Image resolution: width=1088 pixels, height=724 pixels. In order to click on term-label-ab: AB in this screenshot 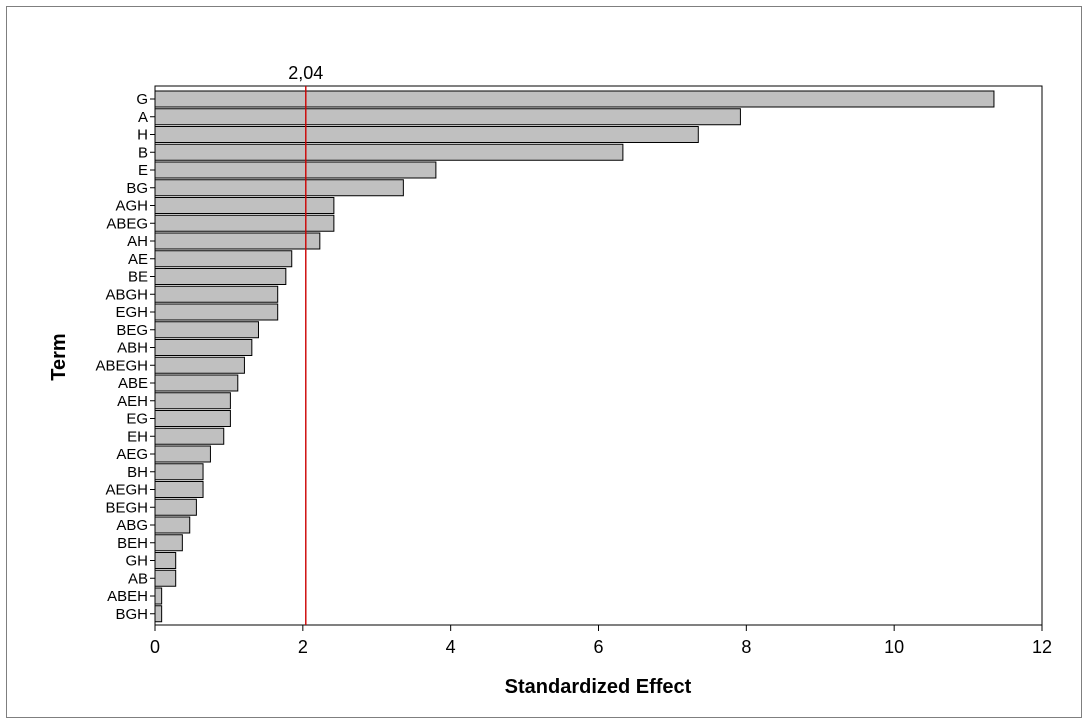, I will do `click(138, 578)`.